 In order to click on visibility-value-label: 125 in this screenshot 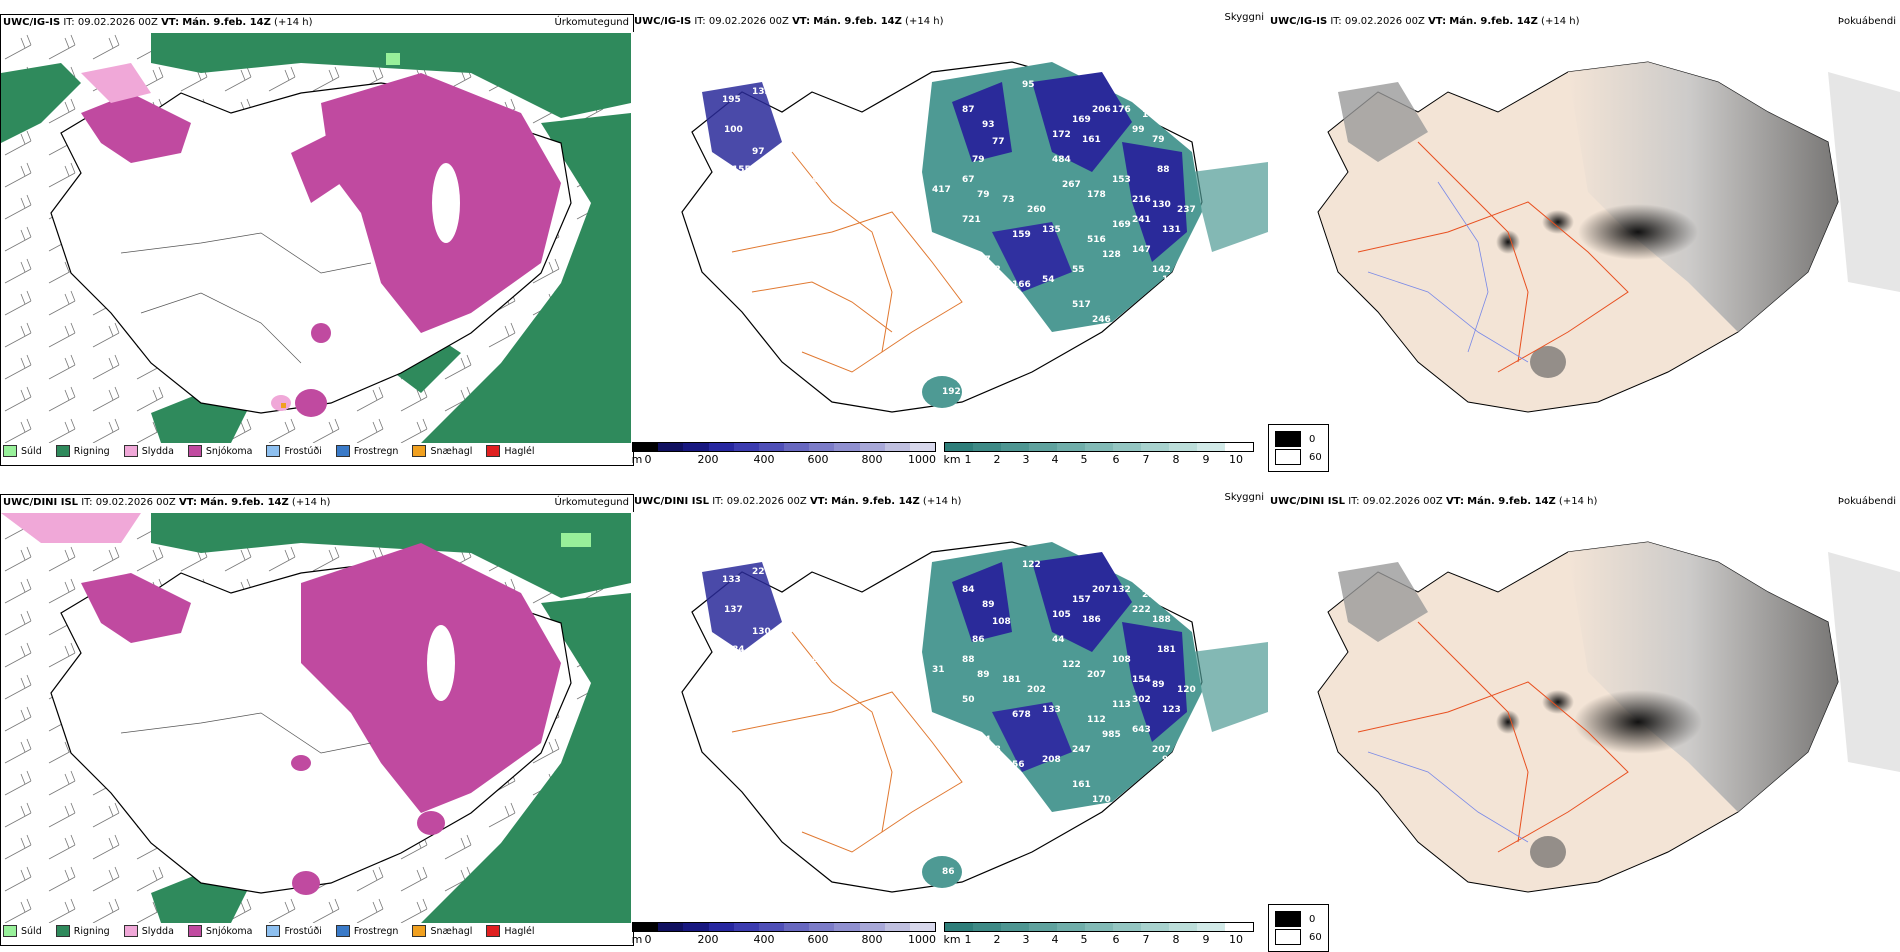, I will do `click(1171, 280)`.